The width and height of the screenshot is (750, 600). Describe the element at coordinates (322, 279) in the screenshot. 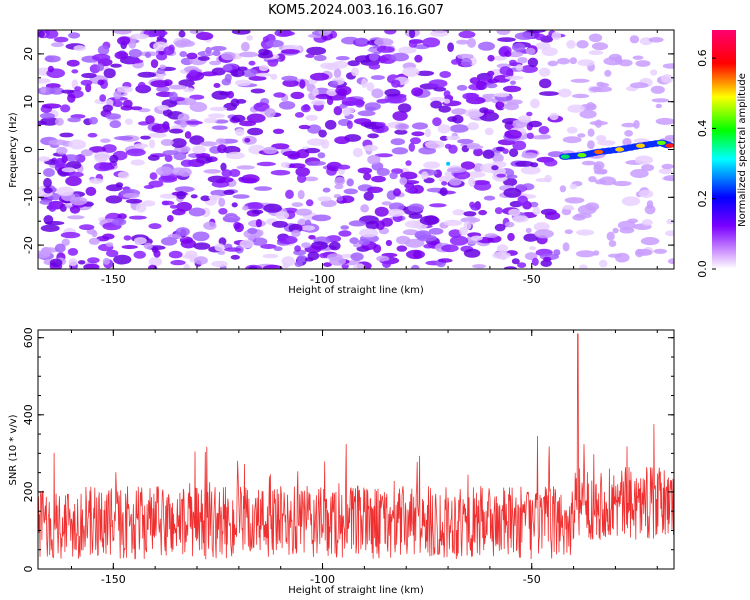

I see `x-tick-label: -100` at that location.